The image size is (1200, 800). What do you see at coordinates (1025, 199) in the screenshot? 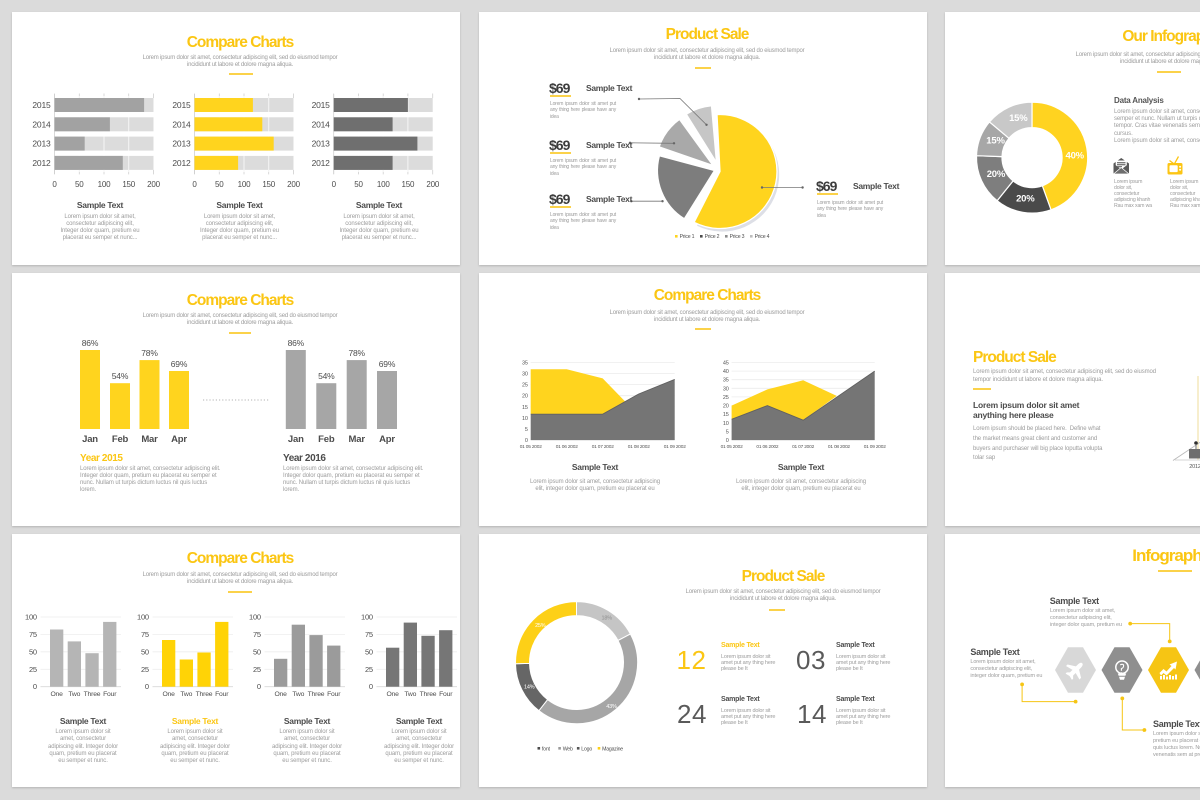
I see `svg-text: 20%` at bounding box center [1025, 199].